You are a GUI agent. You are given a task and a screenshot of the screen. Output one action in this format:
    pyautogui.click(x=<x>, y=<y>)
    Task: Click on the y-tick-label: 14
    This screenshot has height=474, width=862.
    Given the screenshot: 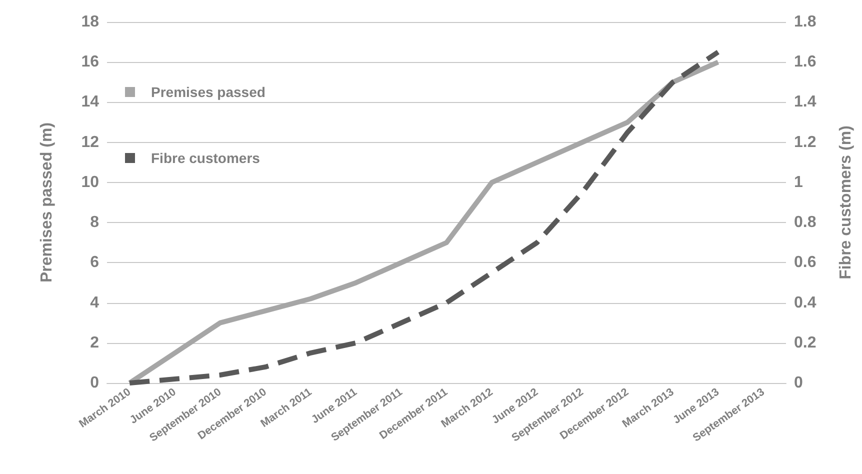 What is the action you would take?
    pyautogui.click(x=90, y=102)
    